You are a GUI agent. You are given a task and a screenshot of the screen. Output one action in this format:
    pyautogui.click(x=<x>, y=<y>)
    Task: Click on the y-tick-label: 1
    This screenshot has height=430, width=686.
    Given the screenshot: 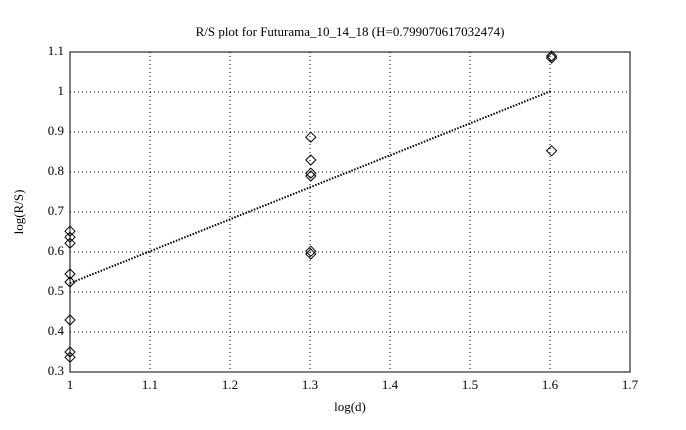 What is the action you would take?
    pyautogui.click(x=61, y=90)
    